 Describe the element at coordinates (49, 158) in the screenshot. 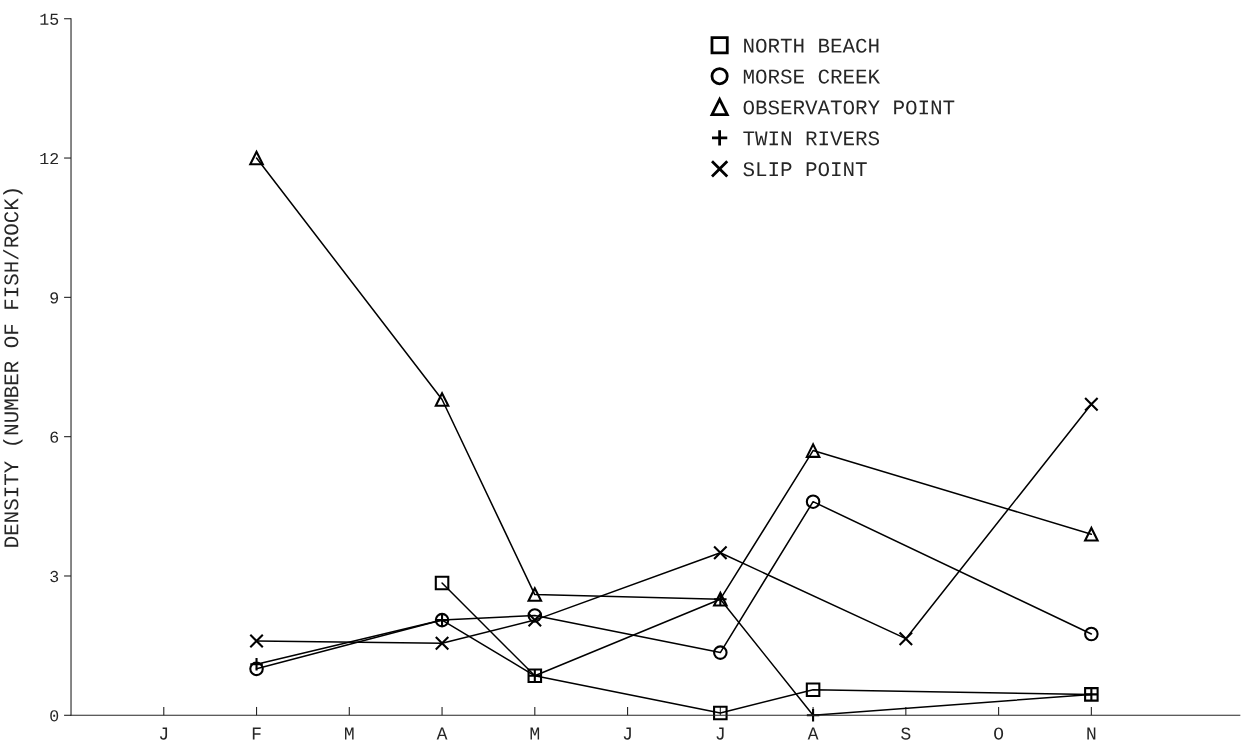

I see `y-tick-label: 12` at that location.